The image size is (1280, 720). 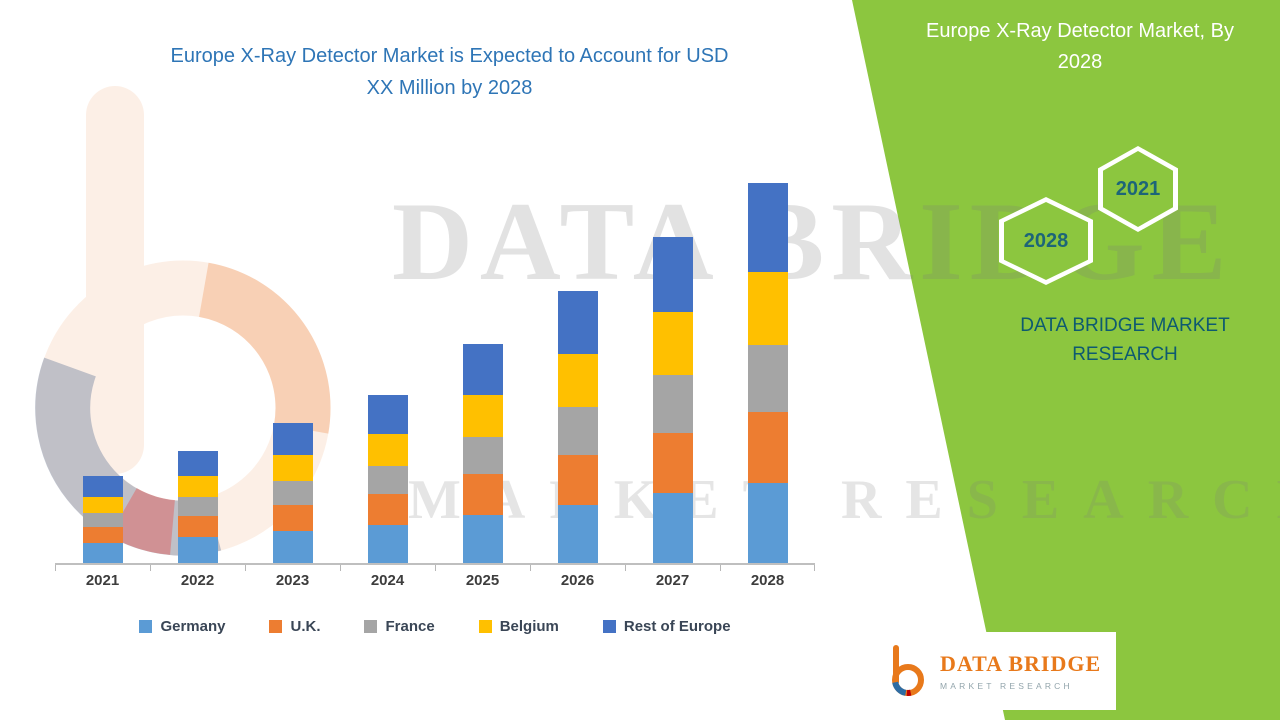 I want to click on bar-segment-france-2028, so click(x=767, y=378).